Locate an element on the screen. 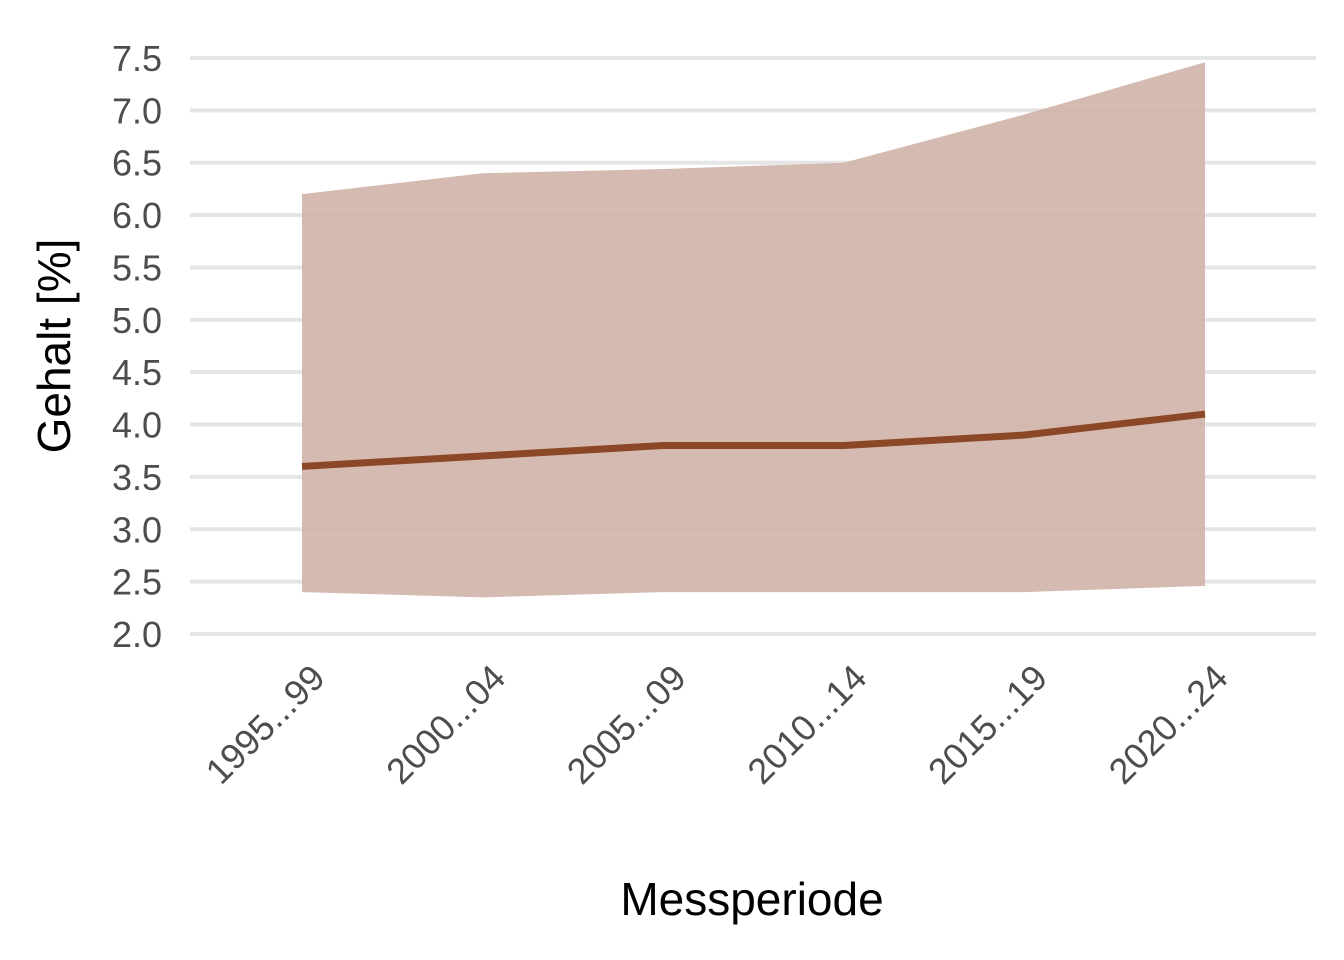  y-tick-label: 7.0 is located at coordinates (137, 110).